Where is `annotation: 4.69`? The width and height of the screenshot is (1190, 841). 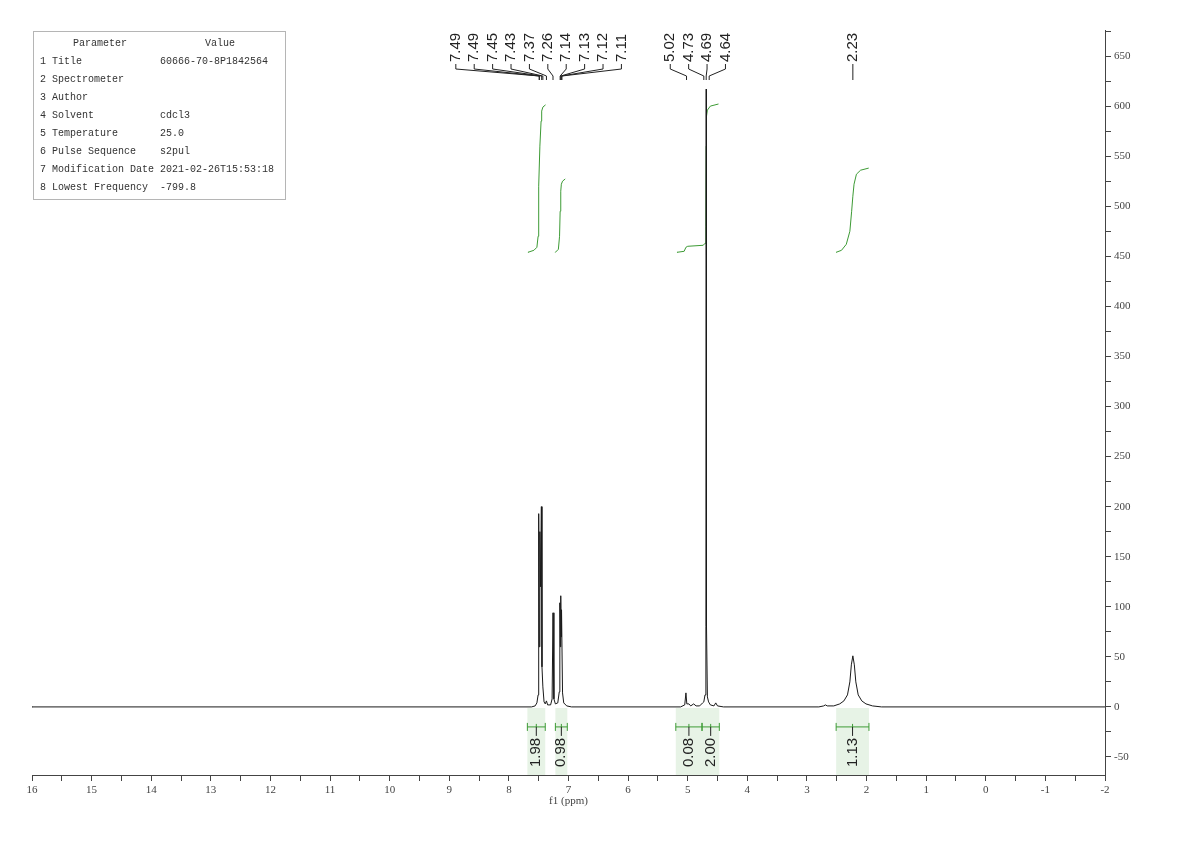
annotation: 4.69 is located at coordinates (706, 47).